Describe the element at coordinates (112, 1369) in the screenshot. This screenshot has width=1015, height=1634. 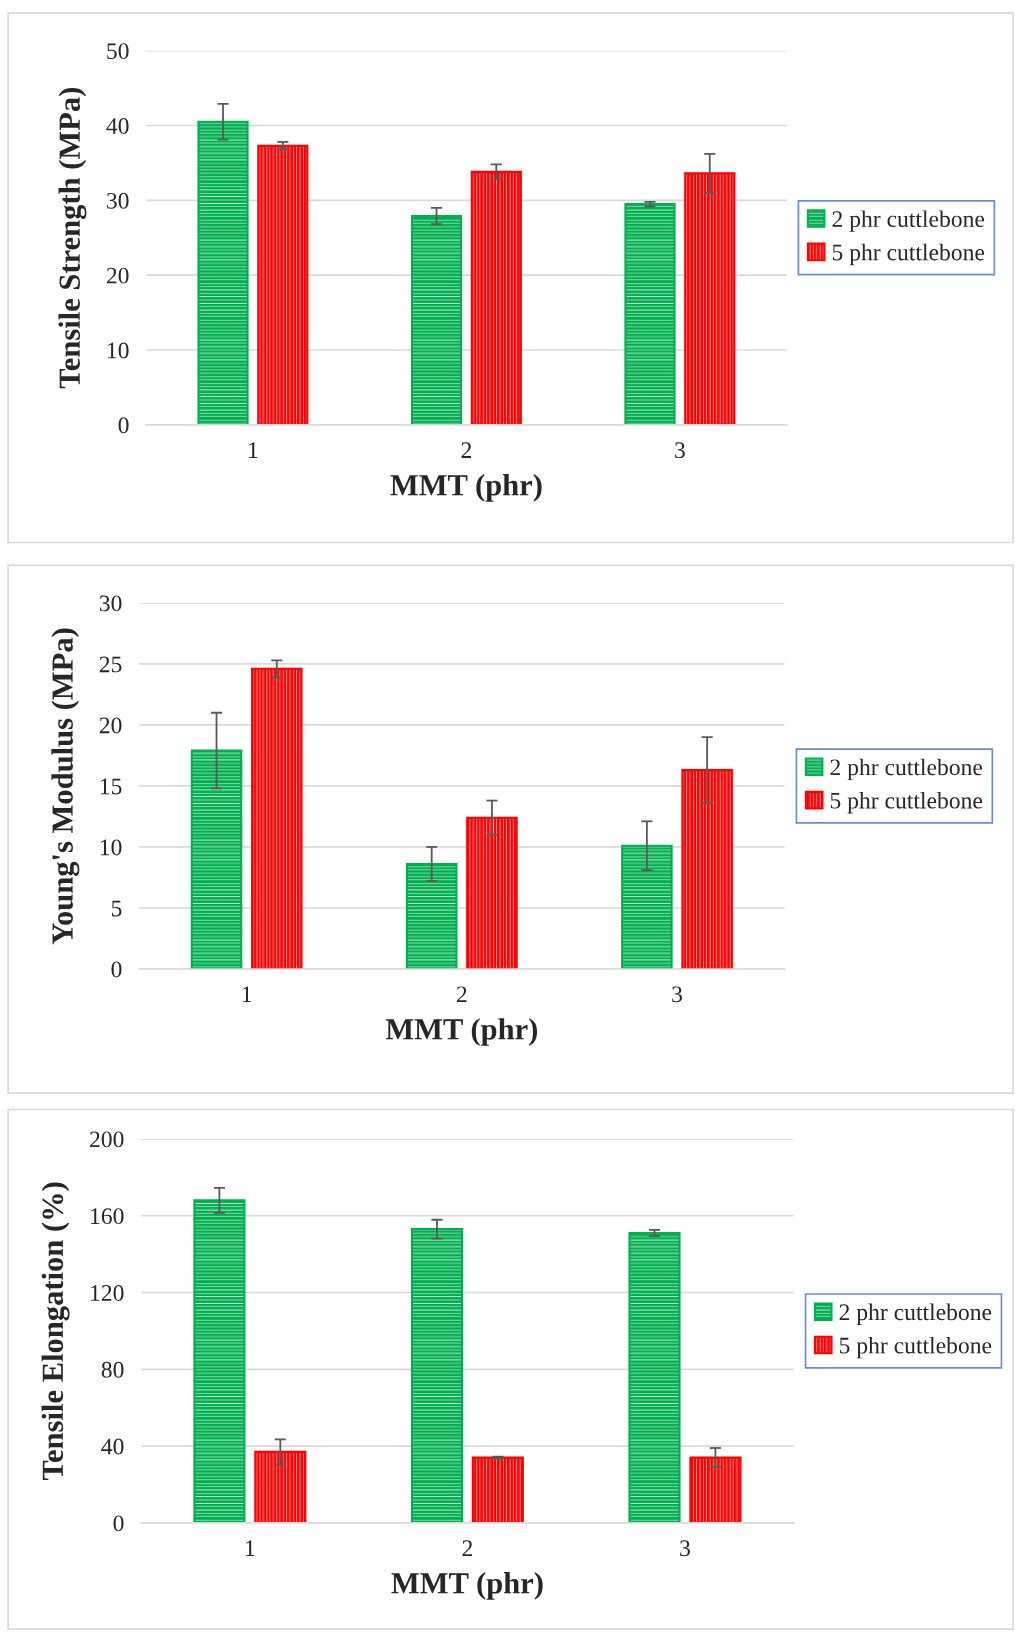
I see `y-tick-label: 80` at that location.